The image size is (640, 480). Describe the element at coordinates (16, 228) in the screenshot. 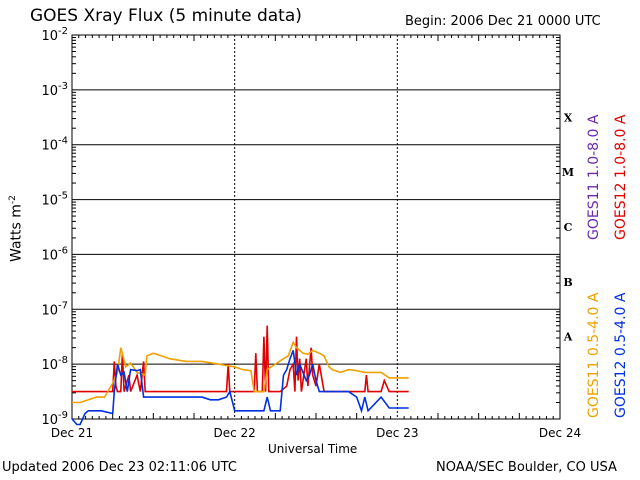

I see `y-axis-label: Watts m-2` at that location.